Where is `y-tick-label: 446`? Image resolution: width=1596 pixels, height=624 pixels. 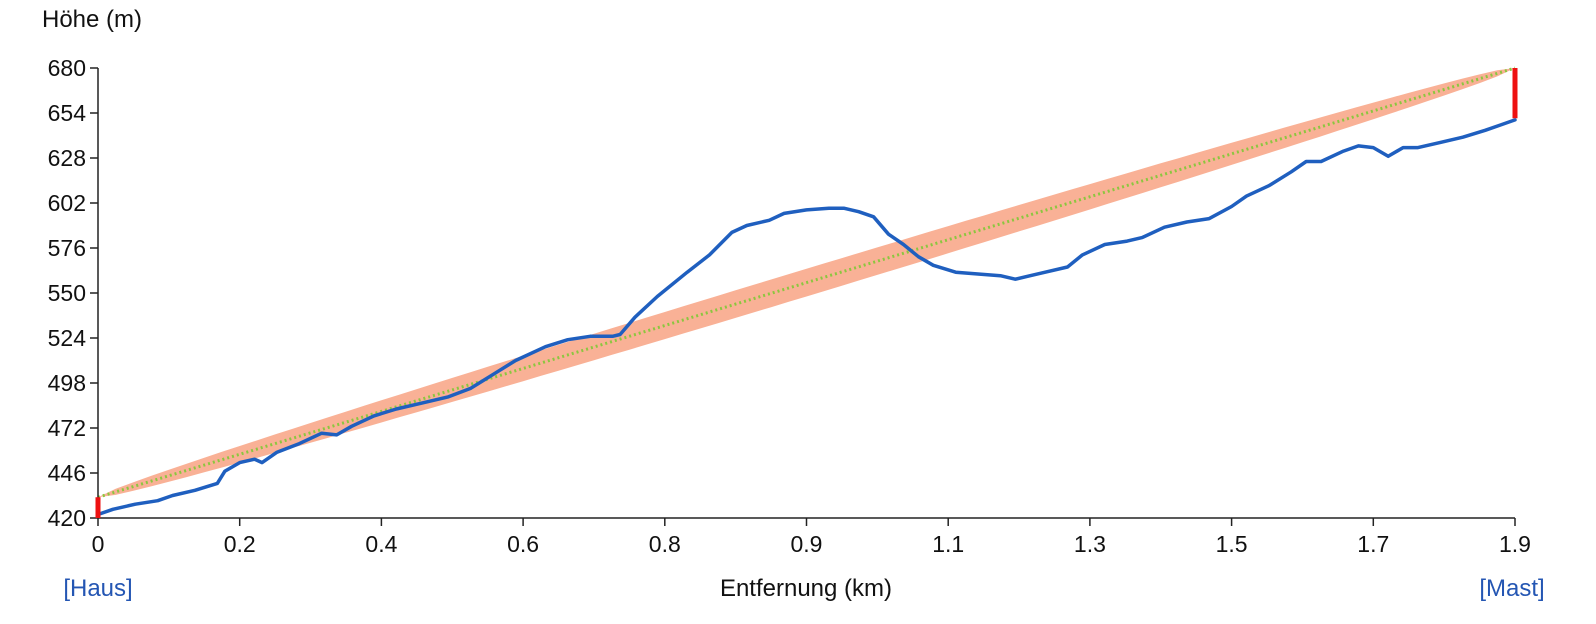
y-tick-label: 446 is located at coordinates (67, 473).